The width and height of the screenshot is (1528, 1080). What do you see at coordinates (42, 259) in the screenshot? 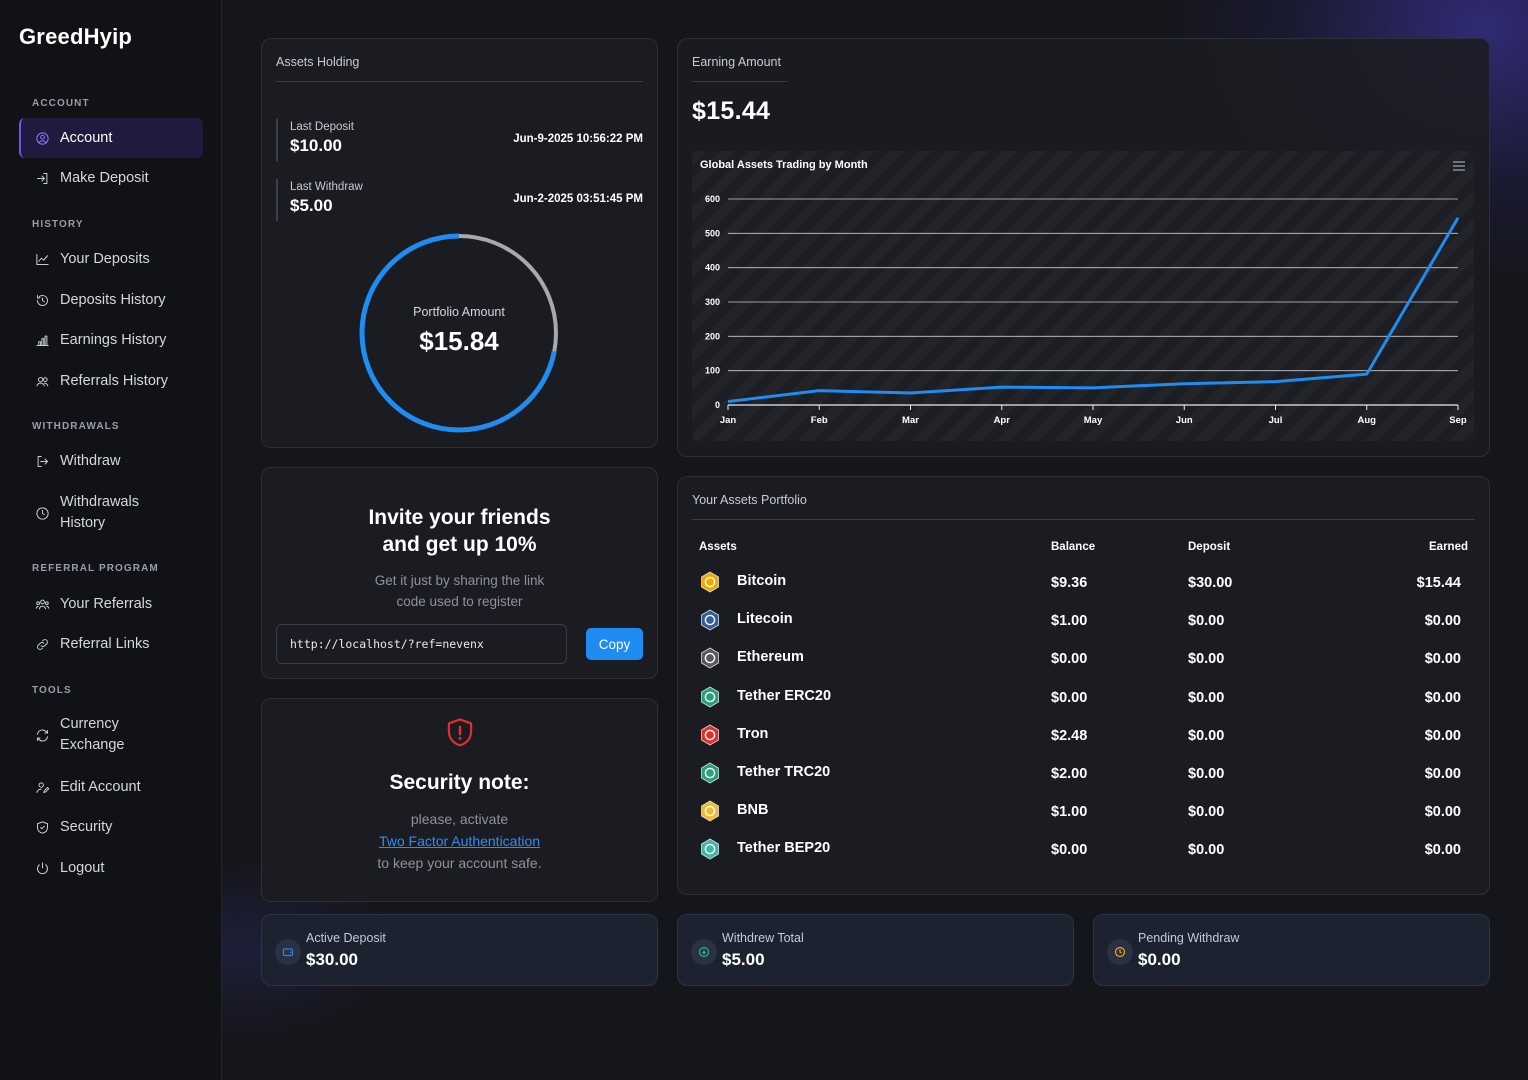
I see `trend-chart-icon` at bounding box center [42, 259].